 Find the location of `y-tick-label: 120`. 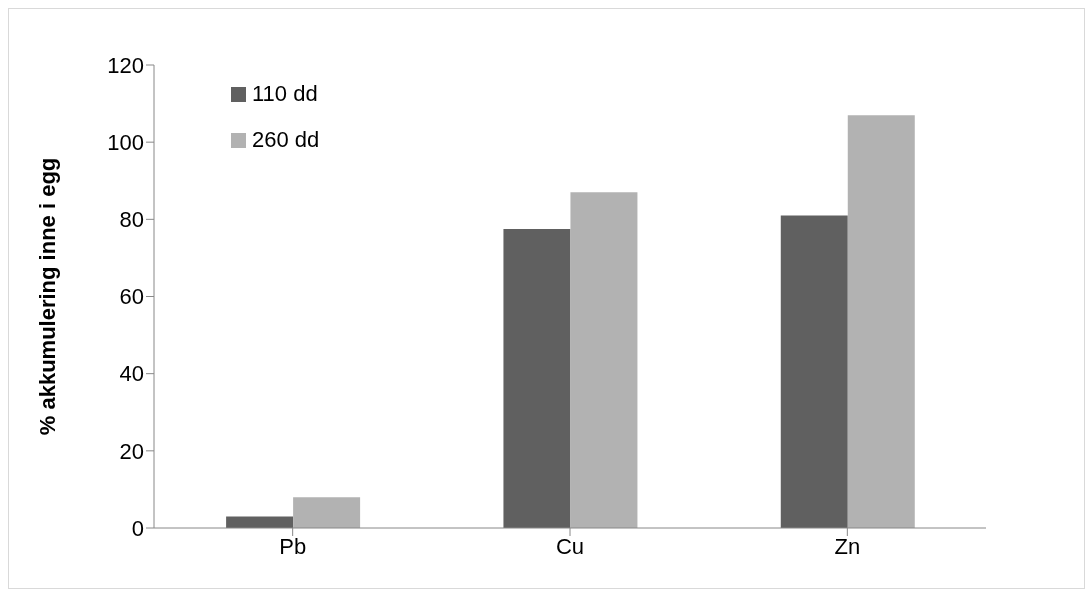

y-tick-label: 120 is located at coordinates (125, 65).